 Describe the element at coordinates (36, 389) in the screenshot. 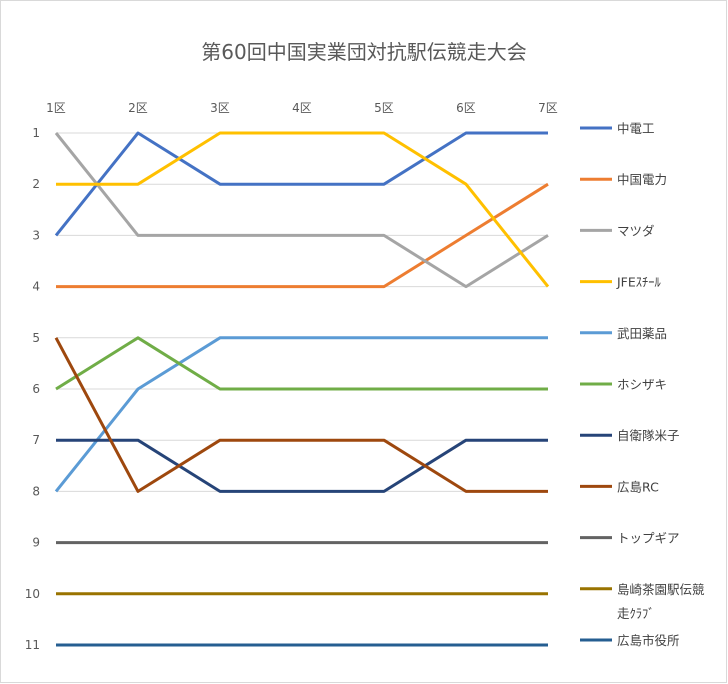

I see `y-tick-label: 6` at that location.